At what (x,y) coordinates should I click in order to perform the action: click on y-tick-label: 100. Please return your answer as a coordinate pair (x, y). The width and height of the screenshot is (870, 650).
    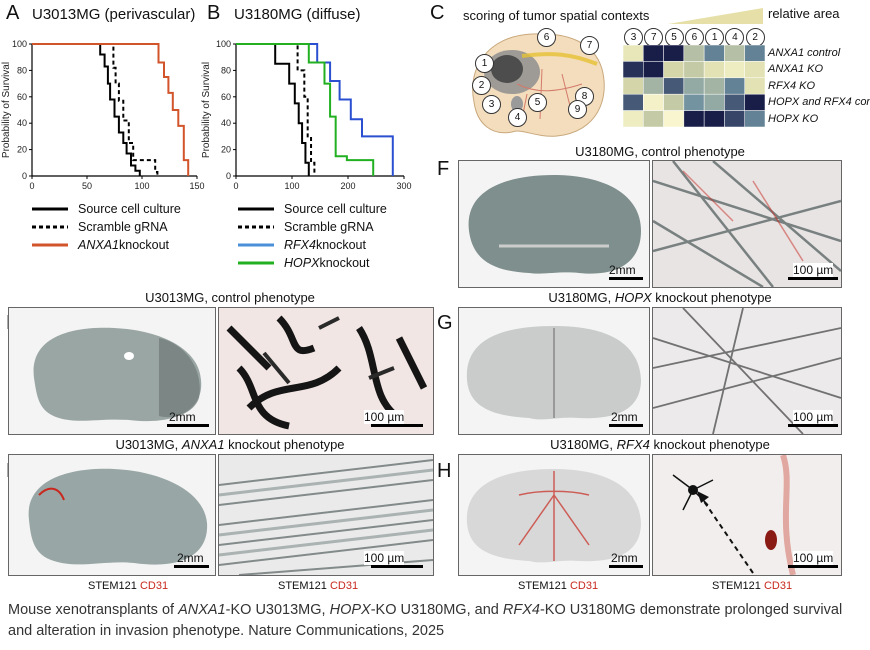
    Looking at the image, I should click on (223, 44).